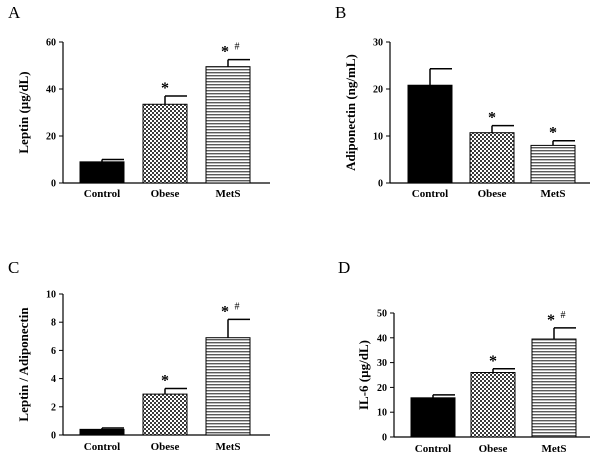  What do you see at coordinates (53, 184) in the screenshot?
I see `panel-a-y-tick-label: 0` at bounding box center [53, 184].